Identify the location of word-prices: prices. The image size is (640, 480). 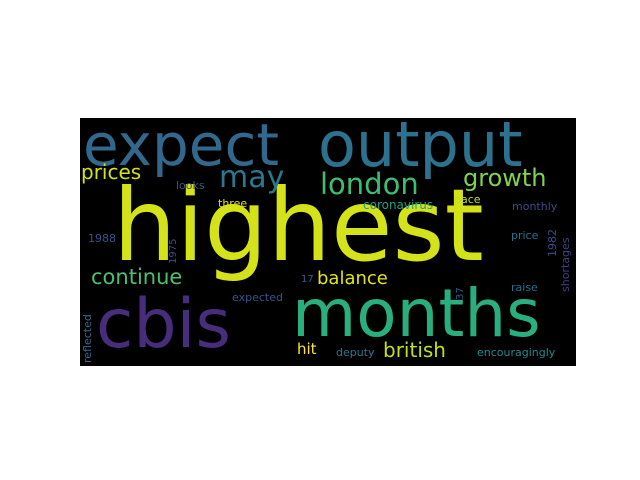
(111, 172).